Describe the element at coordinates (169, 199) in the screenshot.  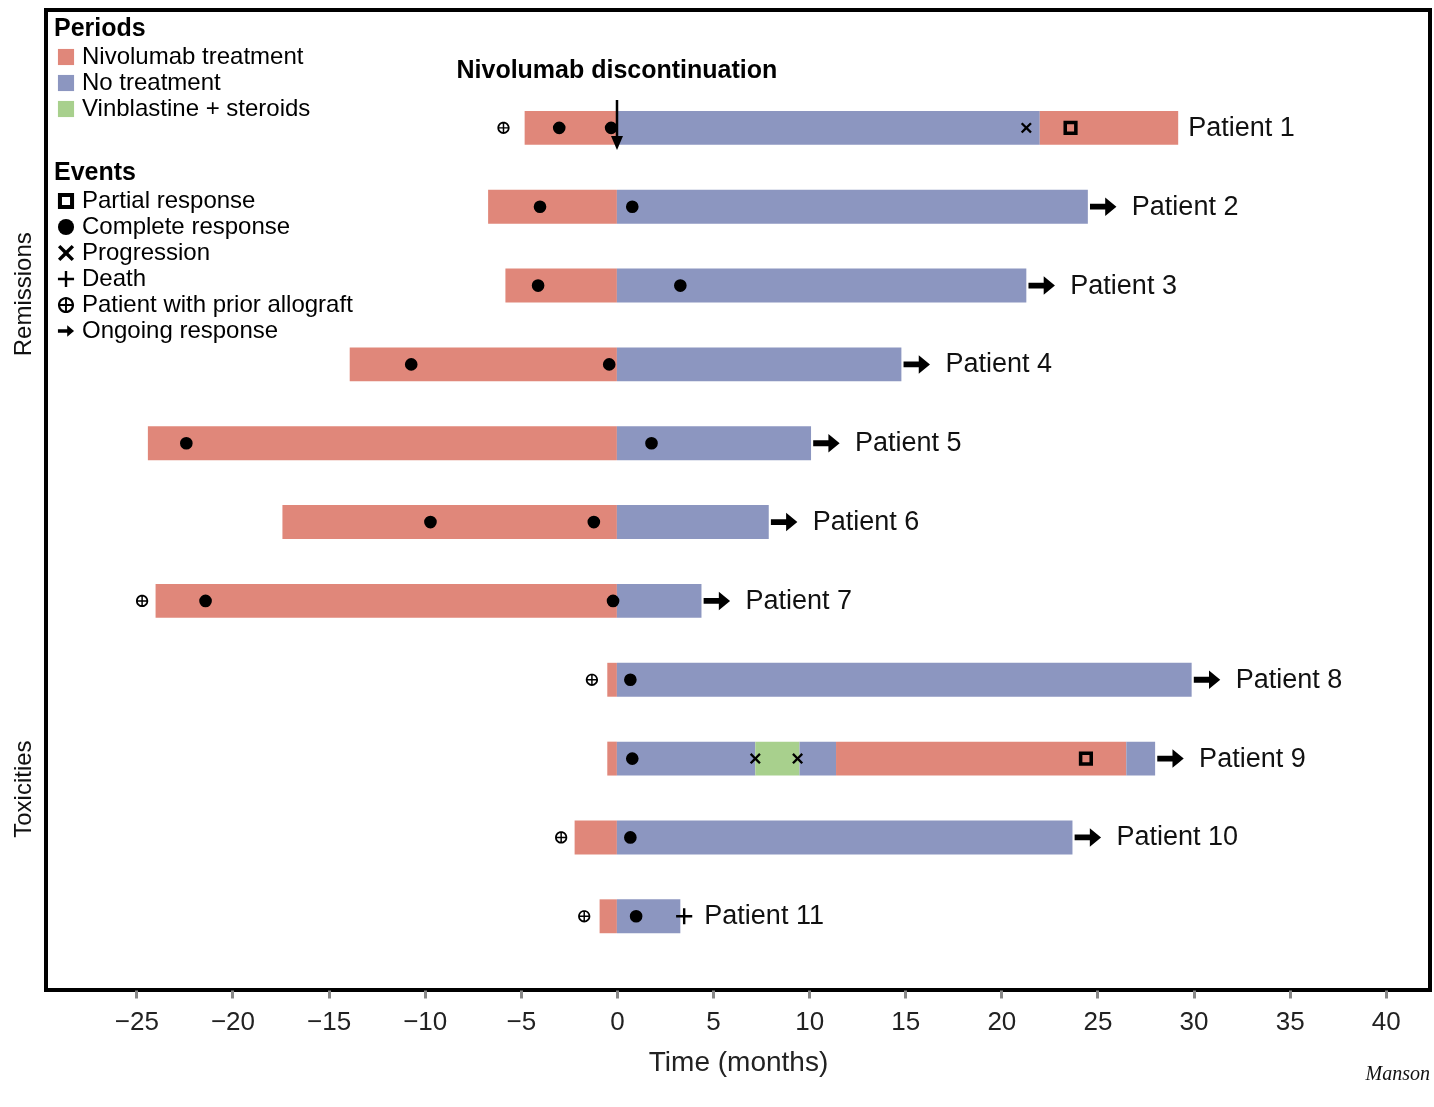
I see `legend-label: Partial response` at that location.